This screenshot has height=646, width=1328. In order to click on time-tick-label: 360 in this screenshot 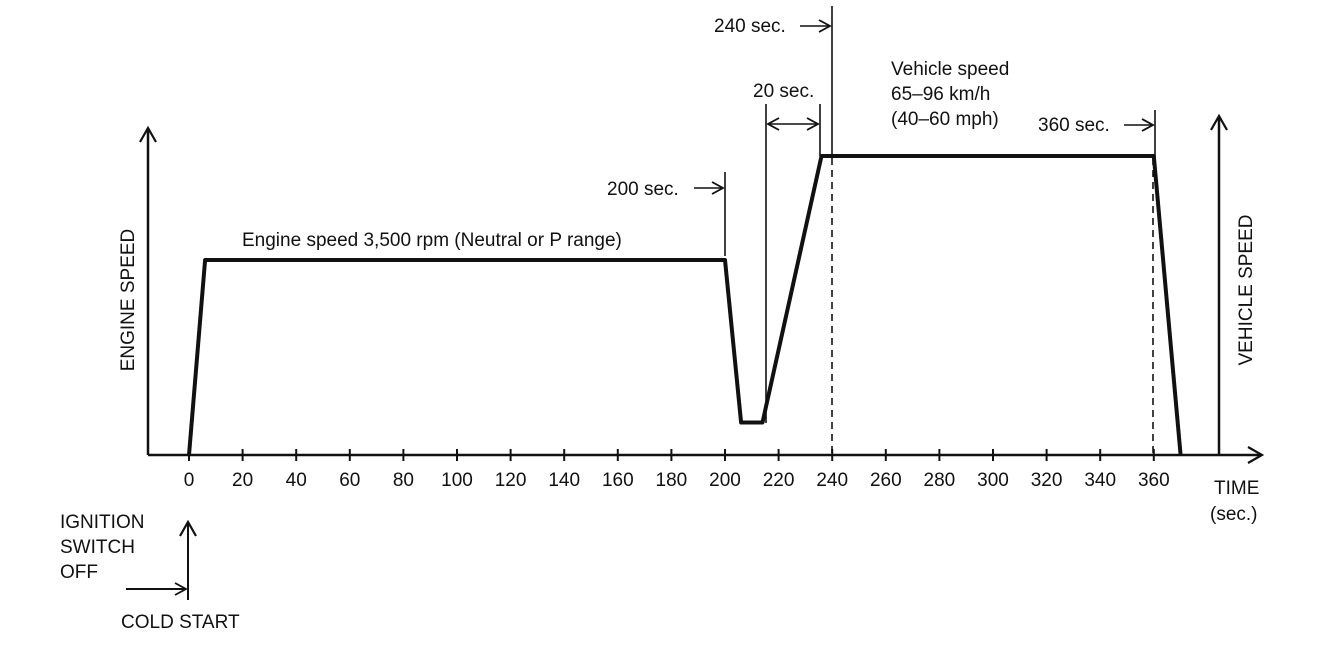, I will do `click(1154, 480)`.